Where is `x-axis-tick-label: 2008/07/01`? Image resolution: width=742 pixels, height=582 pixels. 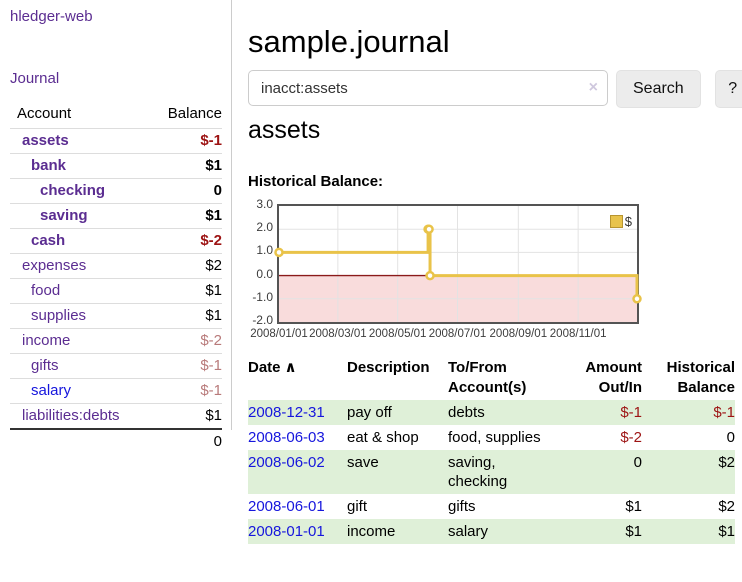 x-axis-tick-label: 2008/07/01 is located at coordinates (457, 334).